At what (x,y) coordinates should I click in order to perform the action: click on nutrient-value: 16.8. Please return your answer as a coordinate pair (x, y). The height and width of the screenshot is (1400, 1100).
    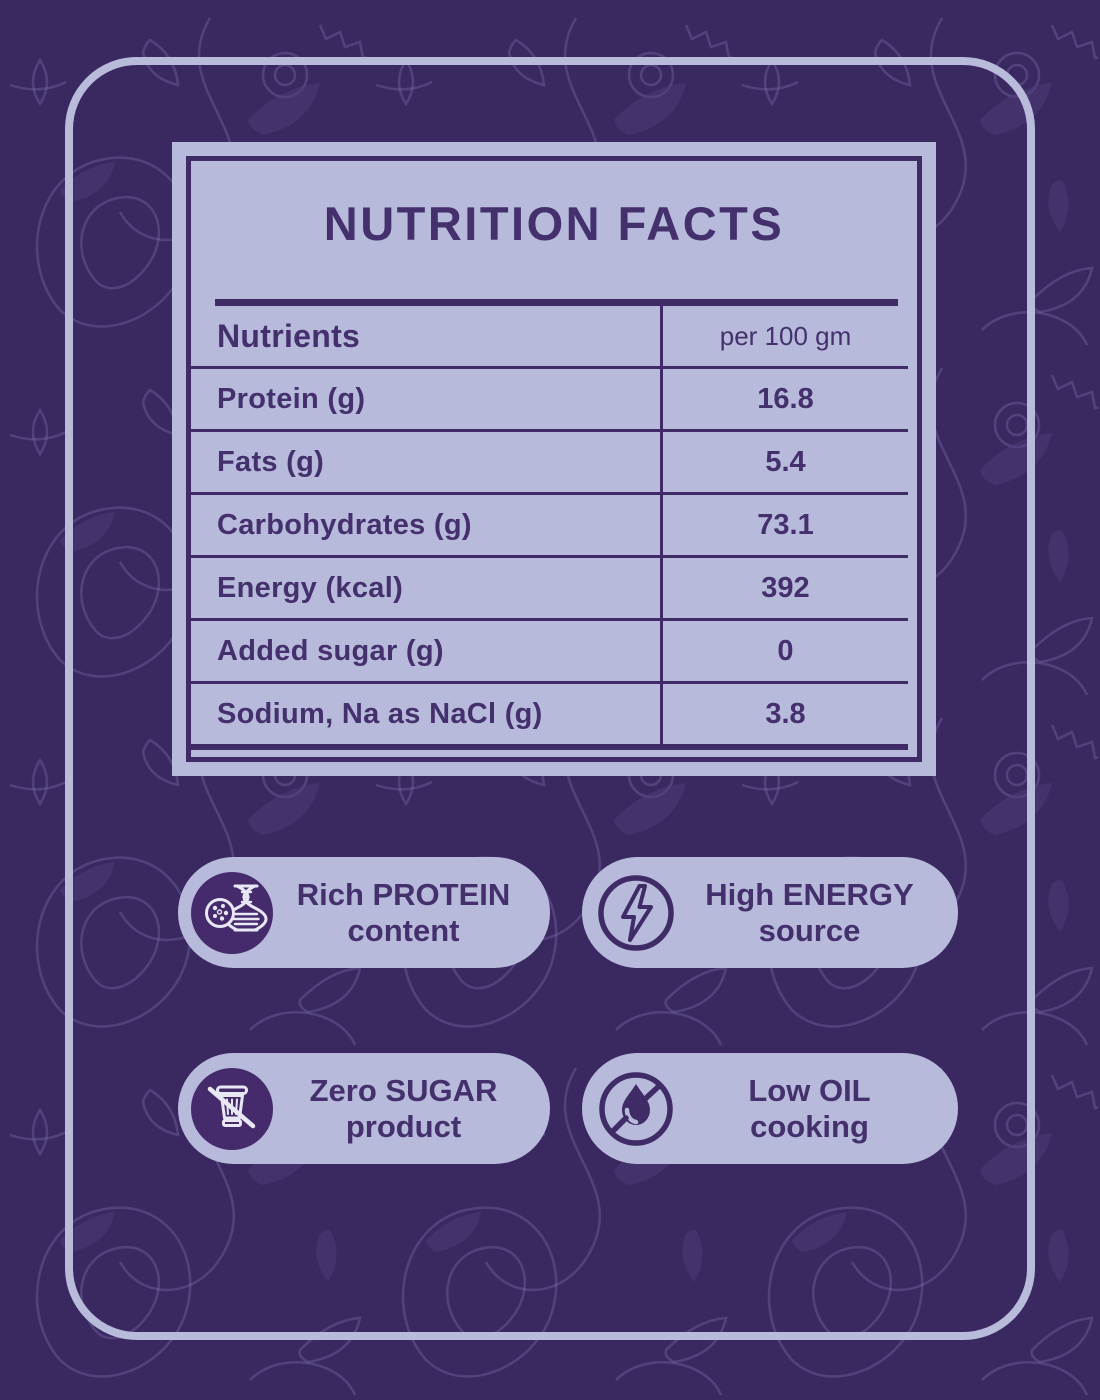
    Looking at the image, I should click on (784, 399).